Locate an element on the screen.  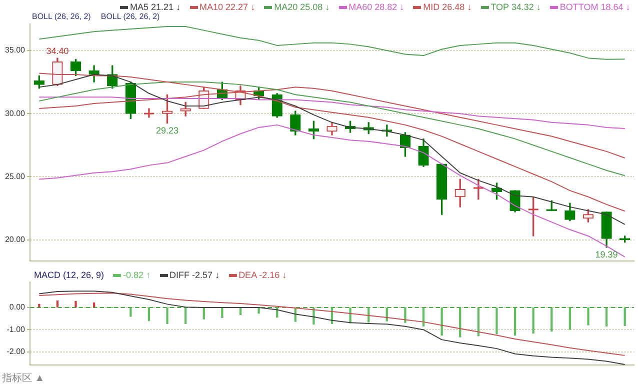
text: 指标区 ▲ is located at coordinates (23, 378).